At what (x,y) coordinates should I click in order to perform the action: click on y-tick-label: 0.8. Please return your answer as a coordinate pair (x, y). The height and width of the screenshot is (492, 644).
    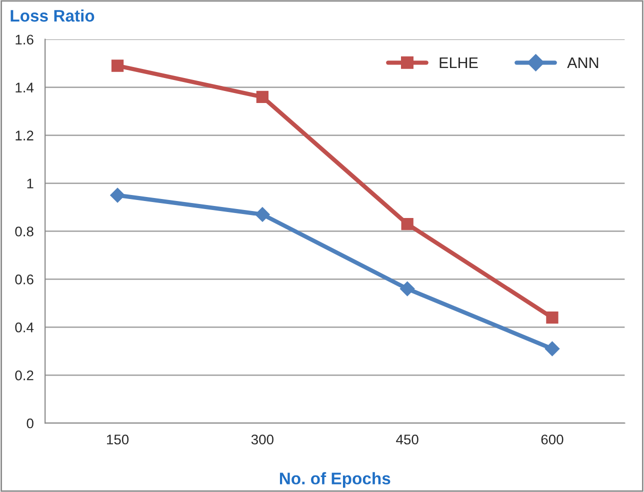
    Looking at the image, I should click on (24, 231).